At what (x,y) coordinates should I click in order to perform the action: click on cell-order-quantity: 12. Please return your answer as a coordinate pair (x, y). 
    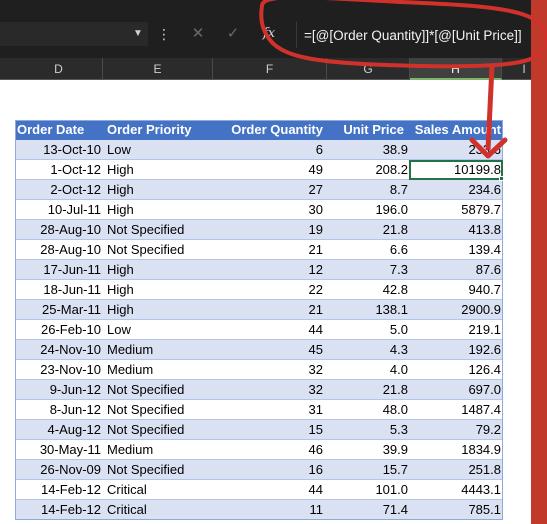
    Looking at the image, I should click on (315, 269).